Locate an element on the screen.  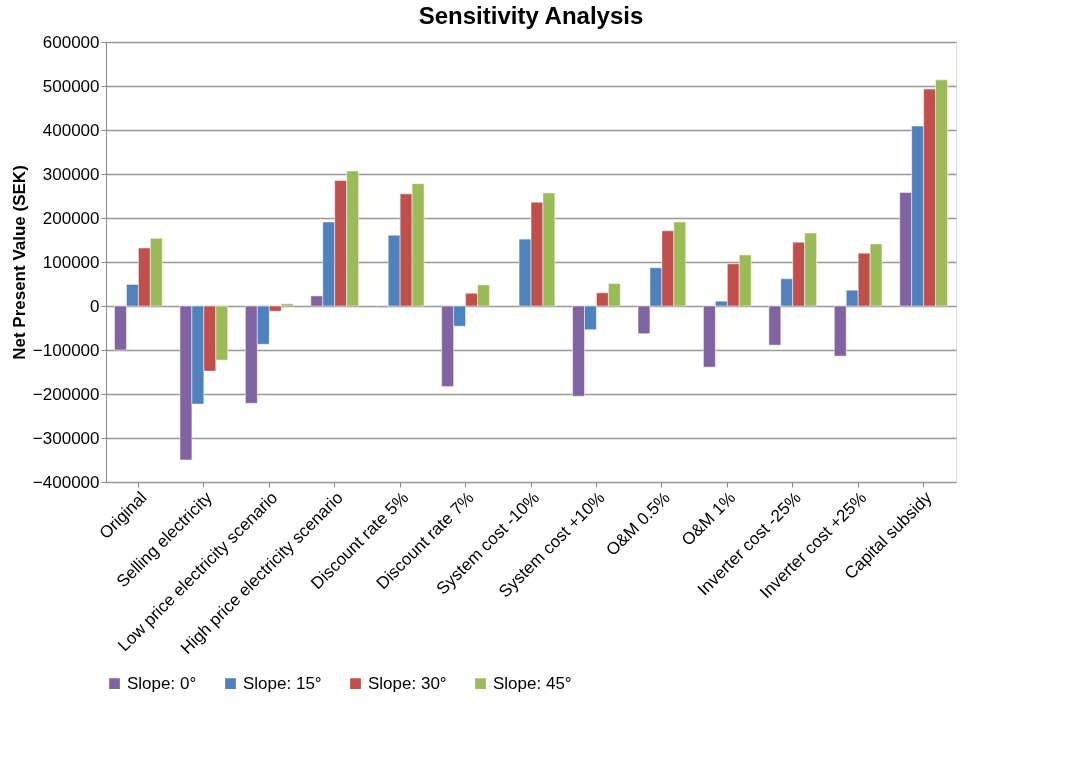
legend-label: Slope: 30° is located at coordinates (407, 683).